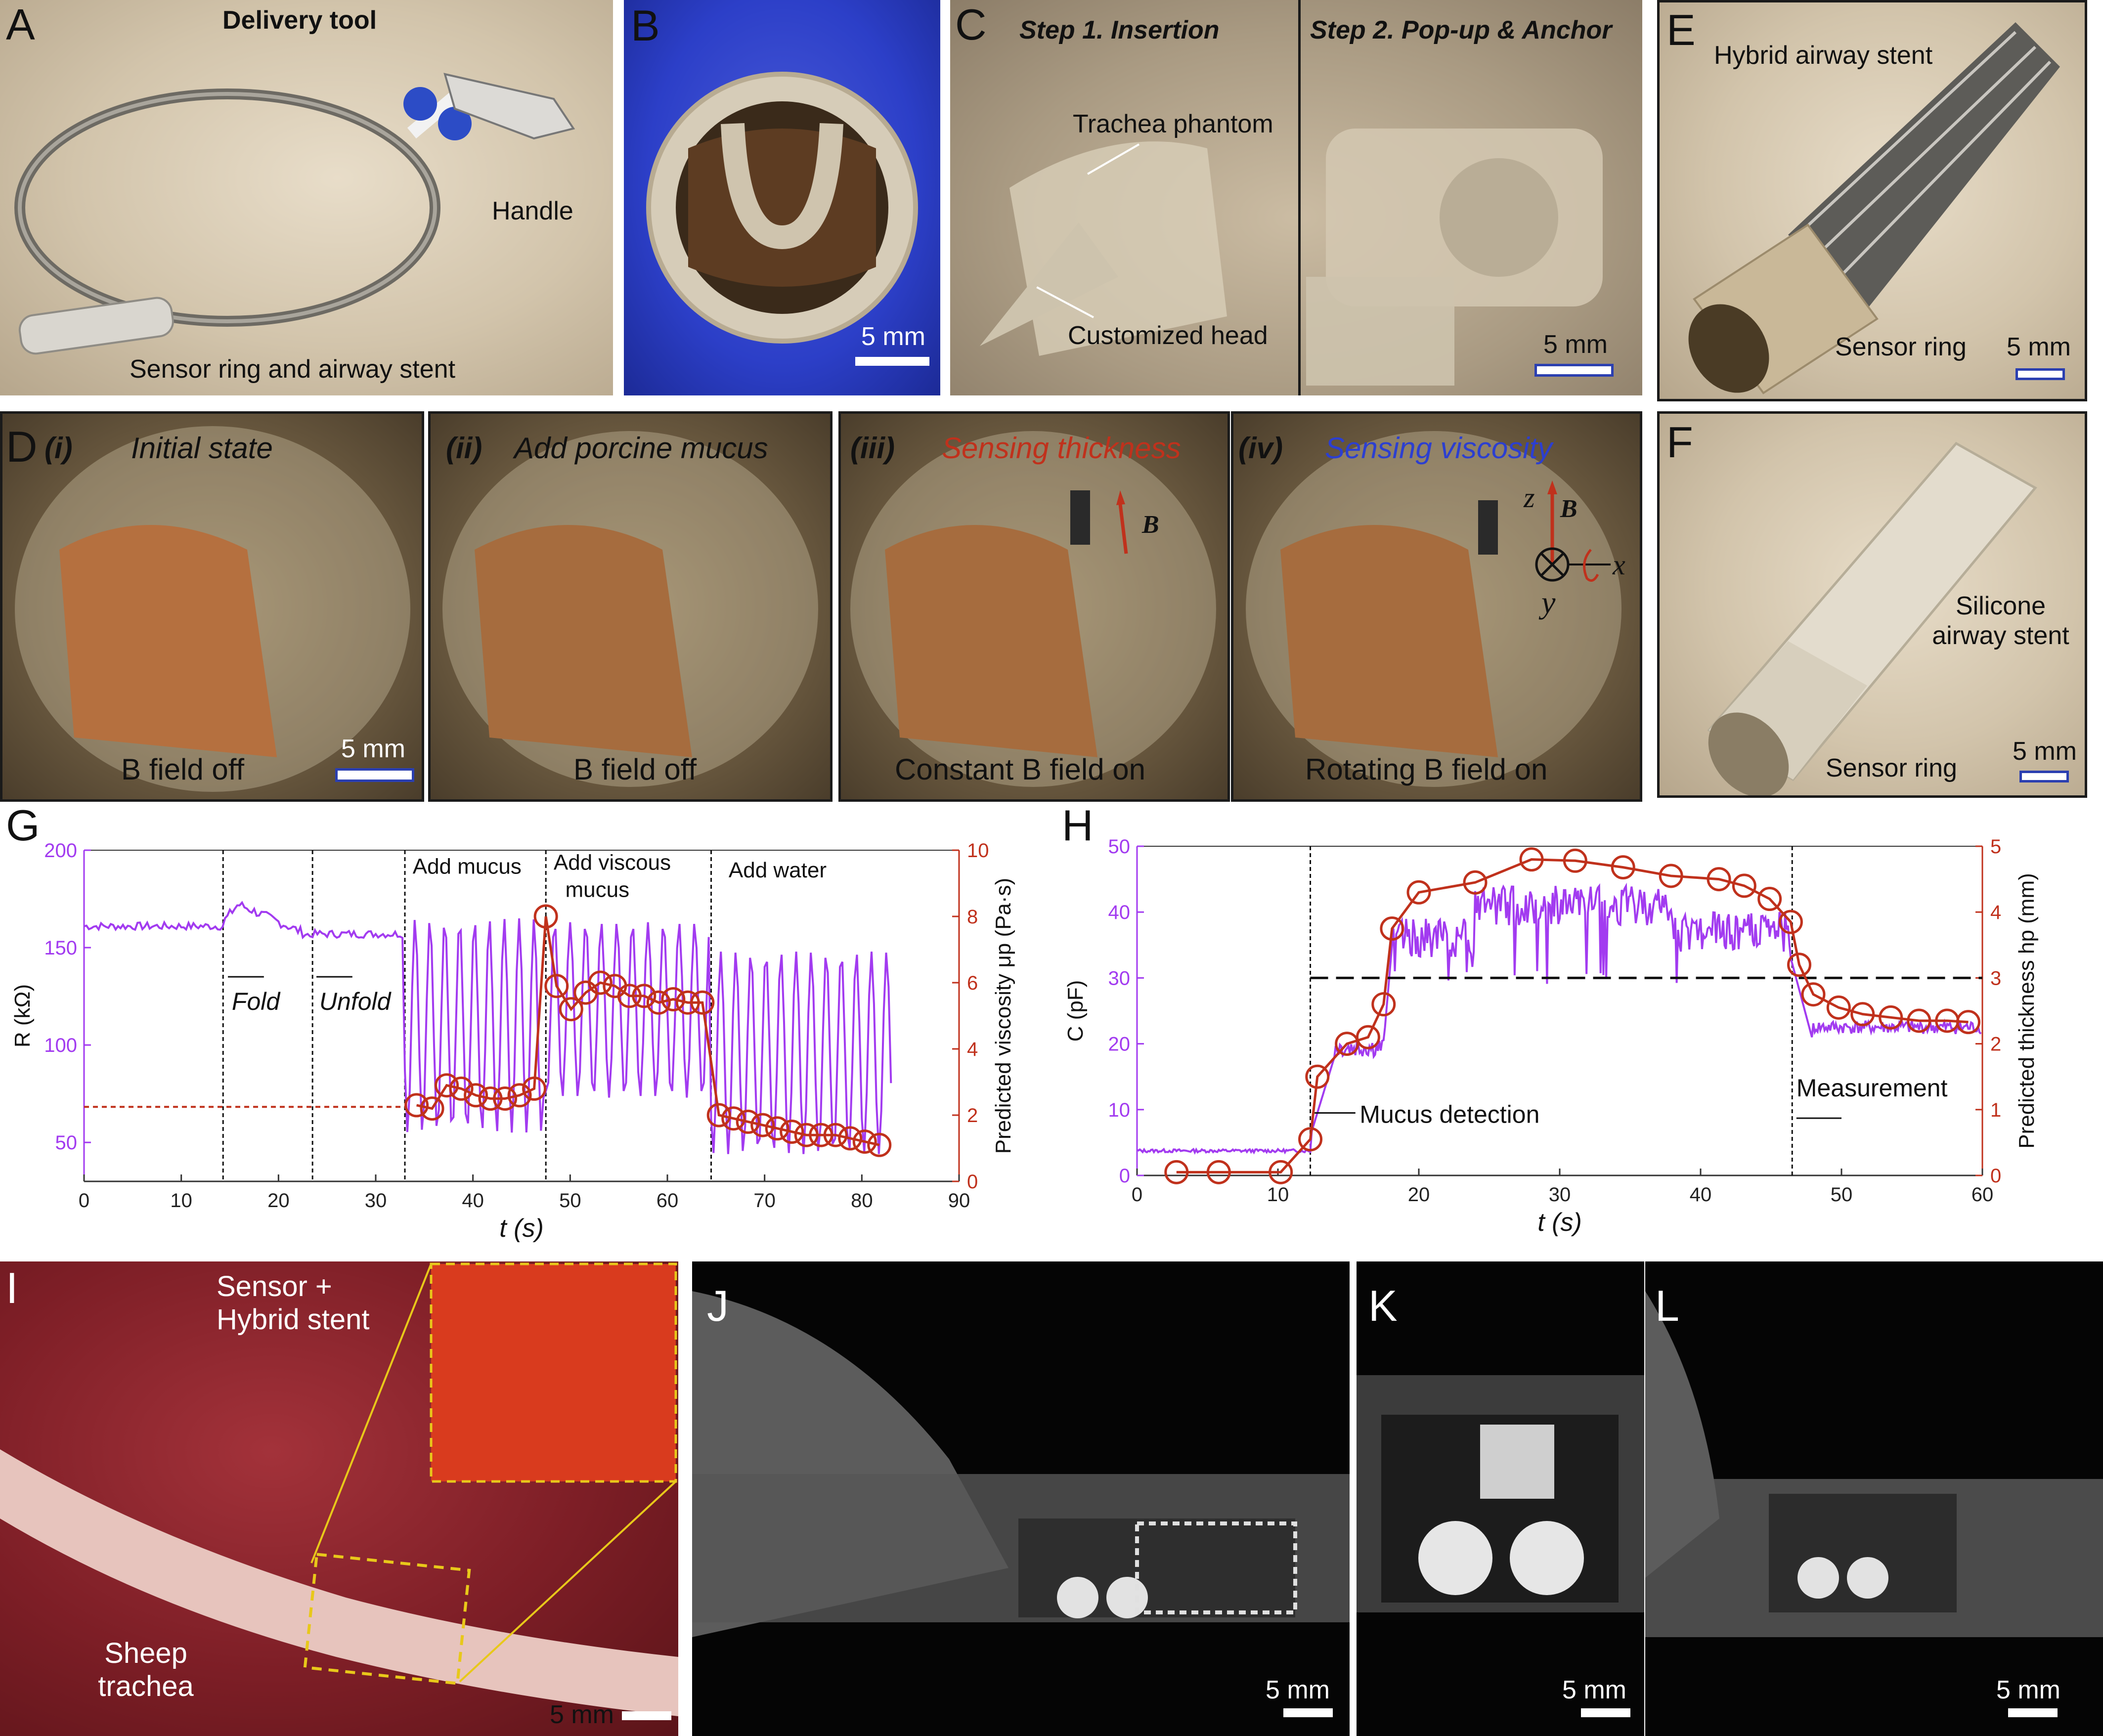 Image resolution: width=2103 pixels, height=1736 pixels. What do you see at coordinates (1891, 768) in the screenshot?
I see `sensor-ring-label-f: Sensor ring` at bounding box center [1891, 768].